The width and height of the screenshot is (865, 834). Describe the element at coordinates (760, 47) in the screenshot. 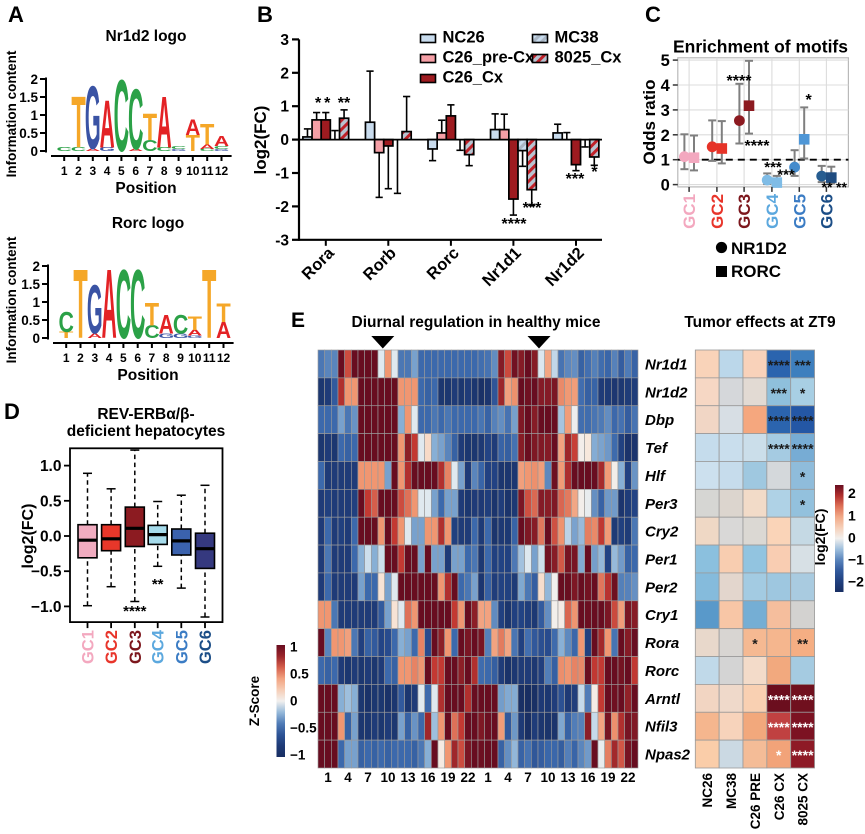

I see `svg-text: Enrichment of motifs` at that location.